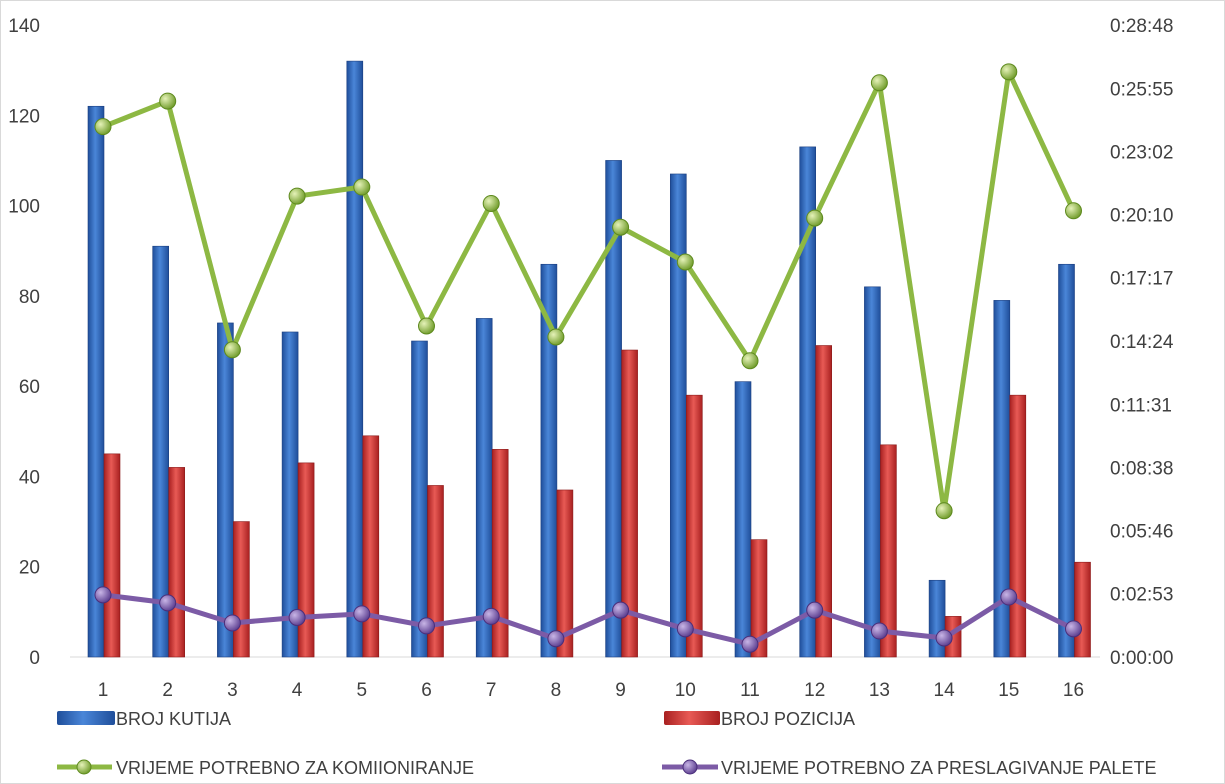 This screenshot has height=784, width=1225. What do you see at coordinates (945, 690) in the screenshot?
I see `x-tick-label: 14` at bounding box center [945, 690].